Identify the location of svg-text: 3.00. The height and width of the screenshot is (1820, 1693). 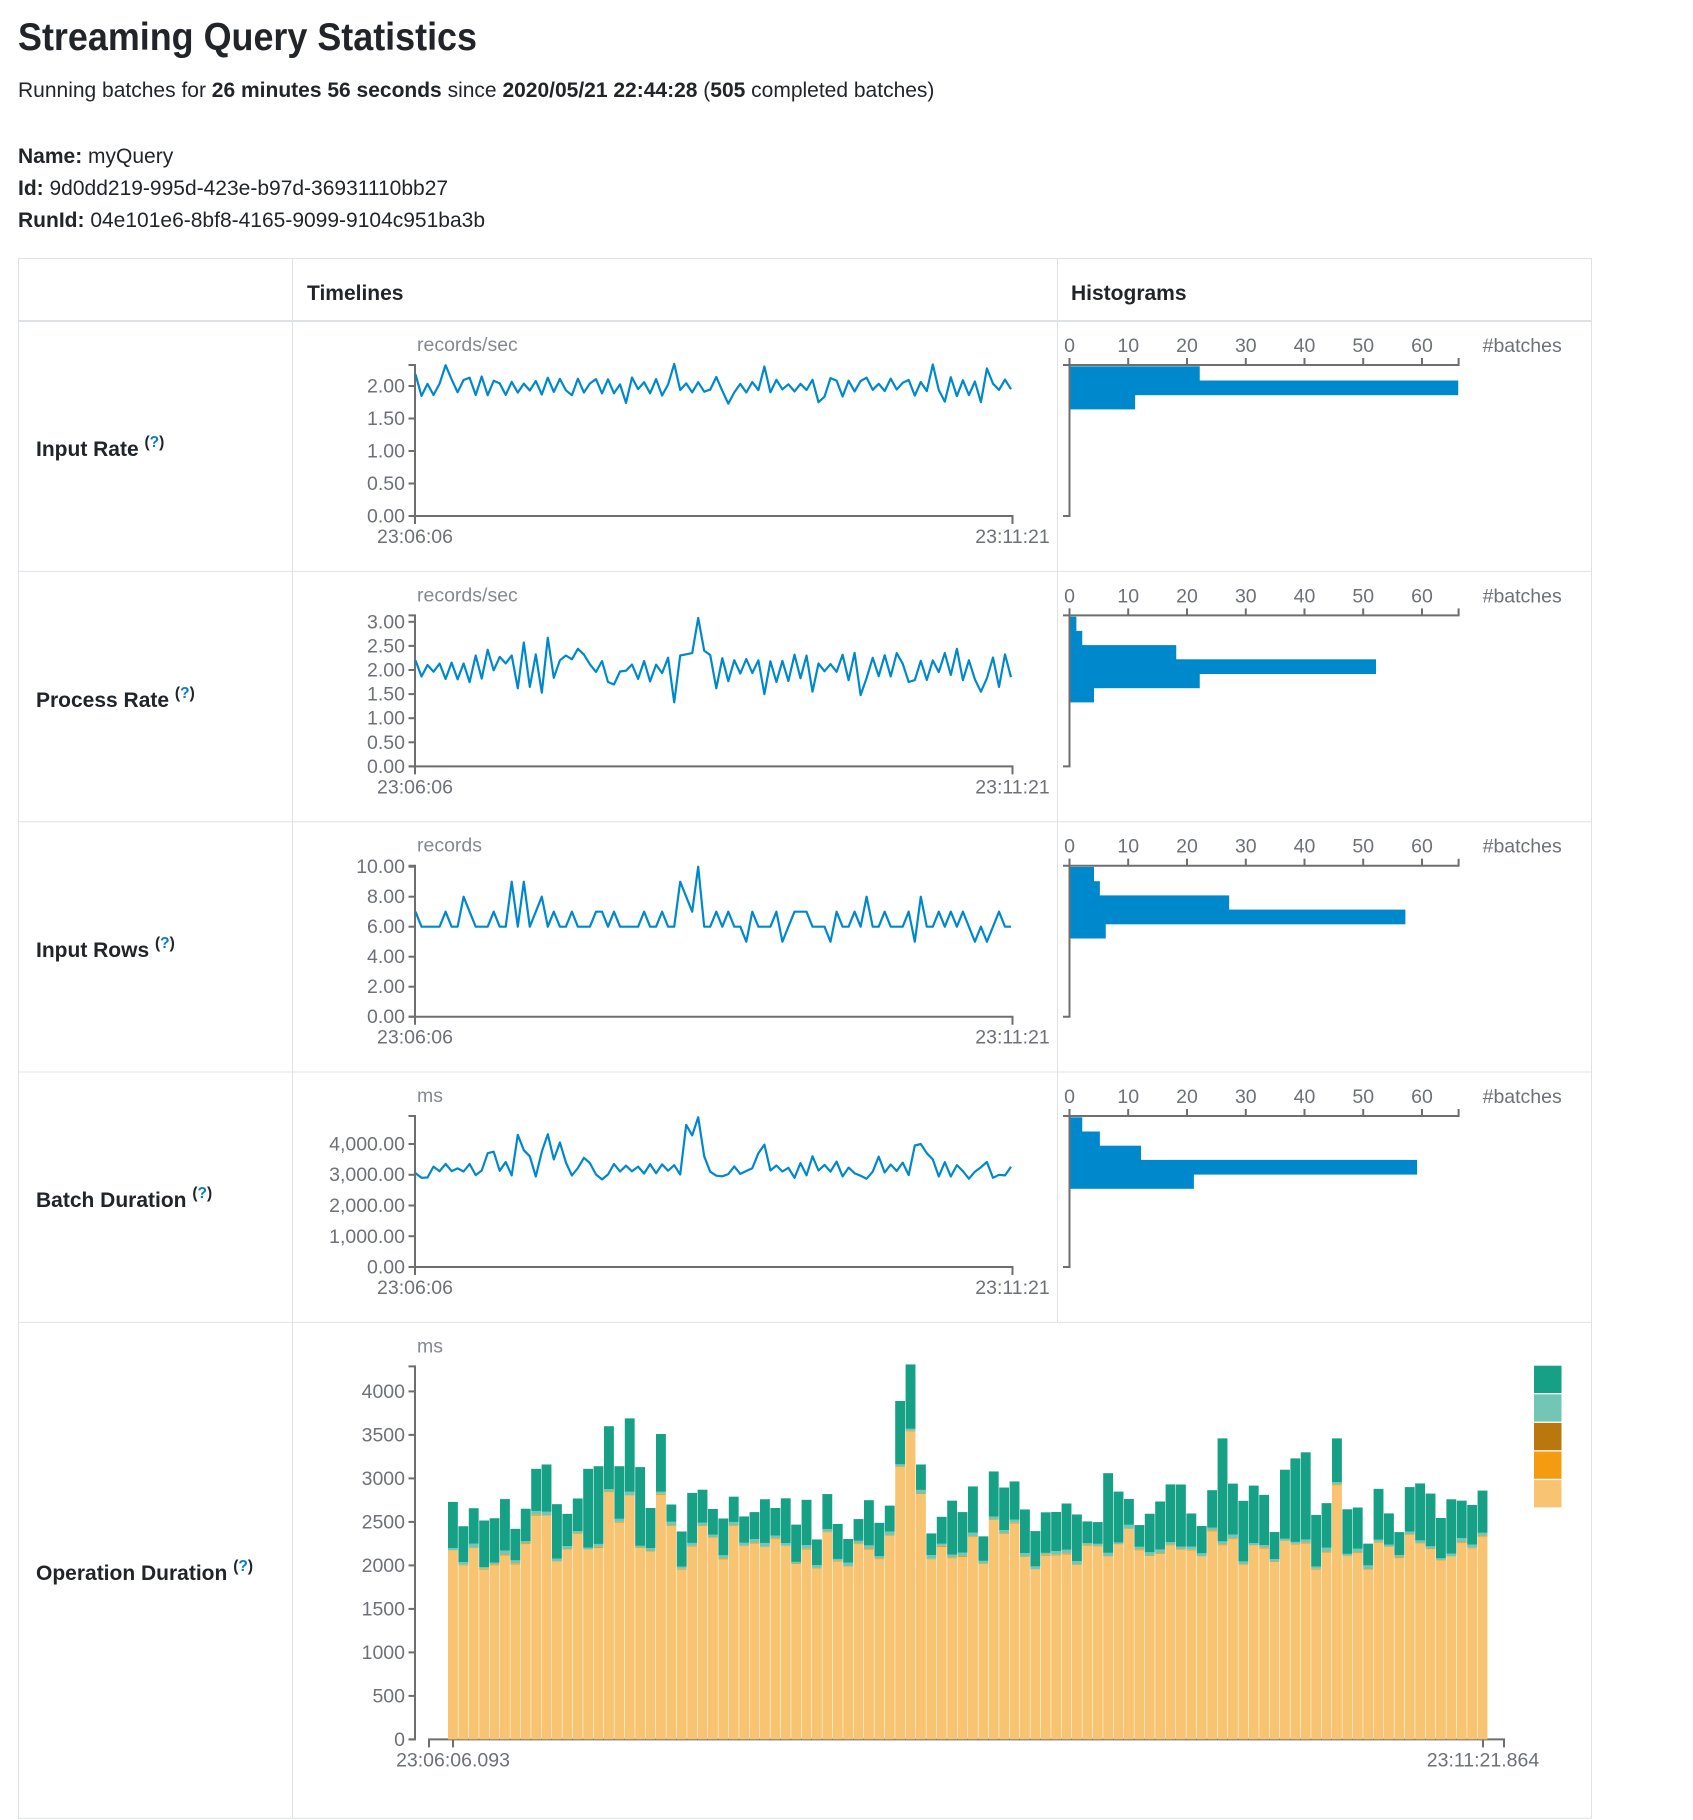
(386, 622).